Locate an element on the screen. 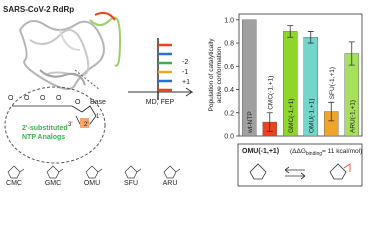 This screenshot has width=369, height=240. atom: 3' is located at coordinates (70, 125).